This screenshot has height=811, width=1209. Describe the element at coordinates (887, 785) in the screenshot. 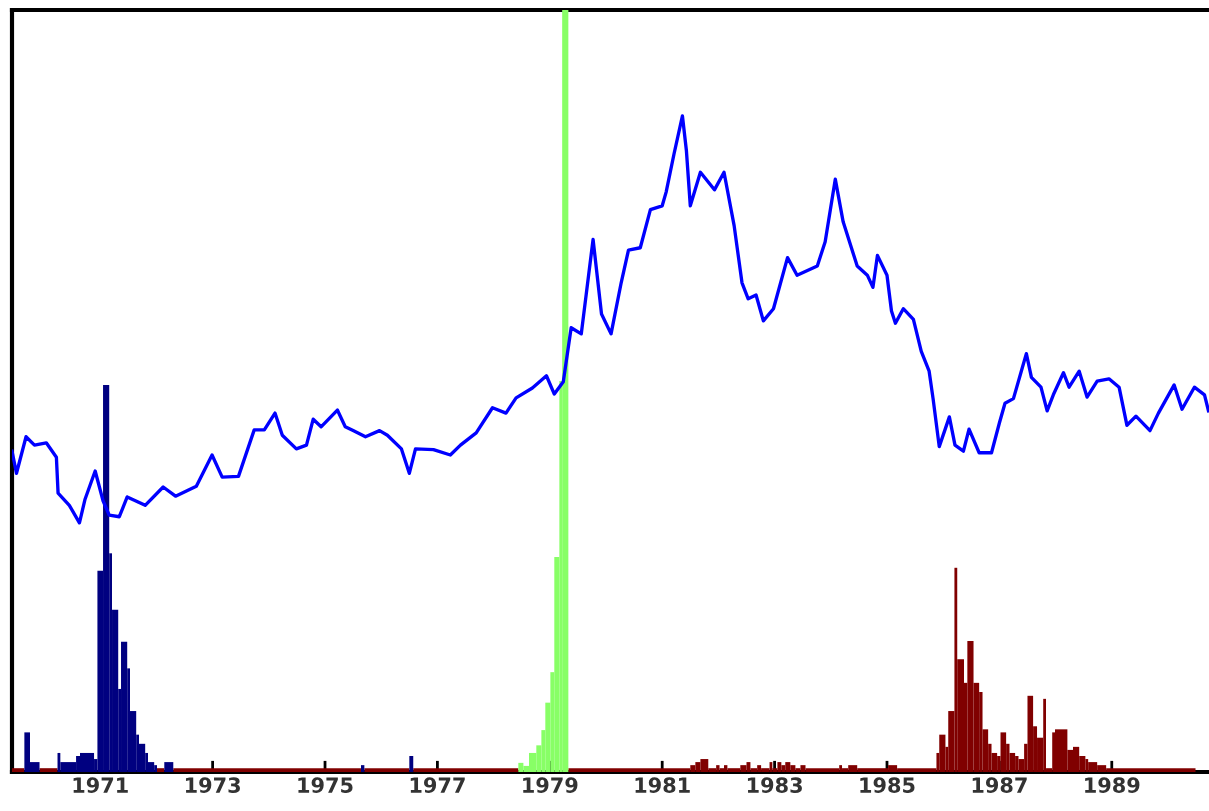

I see `x-tick-label: 1985` at that location.